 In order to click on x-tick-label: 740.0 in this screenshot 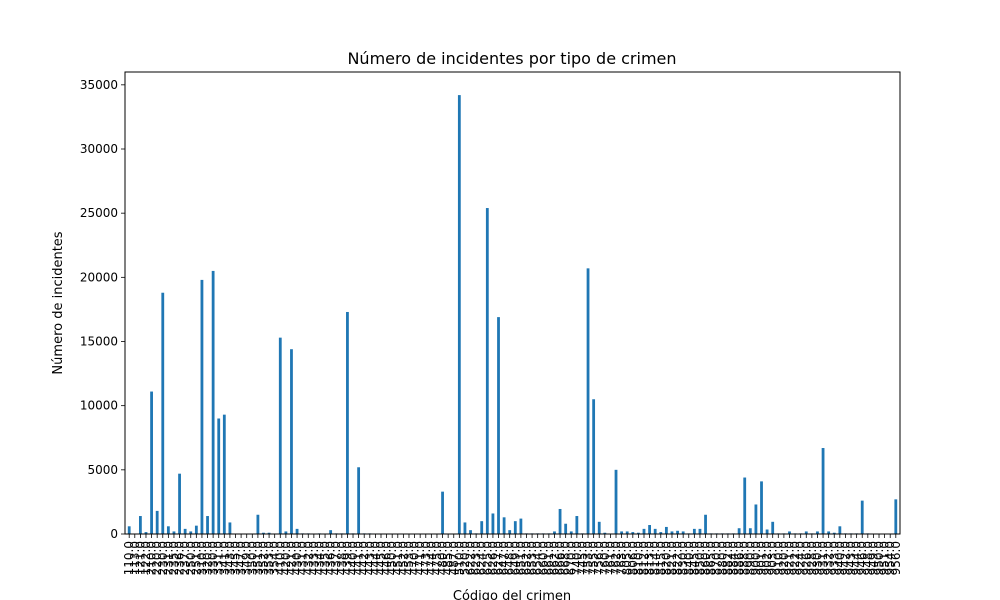, I will do `click(577, 558)`.